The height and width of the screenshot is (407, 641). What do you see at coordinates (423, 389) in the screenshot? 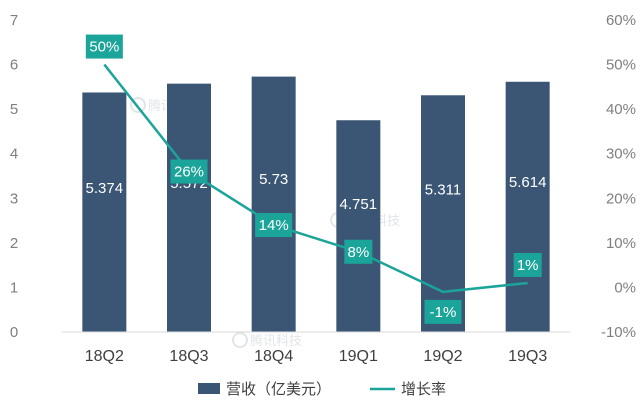
I see `legend-label-growth: 增长率` at bounding box center [423, 389].